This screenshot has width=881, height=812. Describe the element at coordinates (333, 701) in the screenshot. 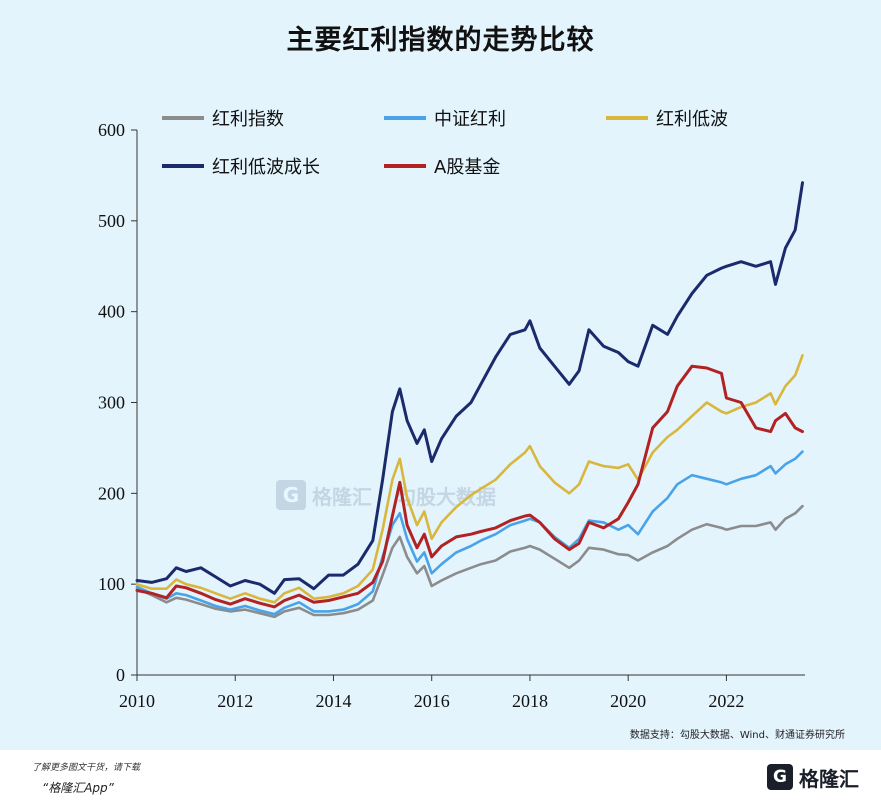

I see `x-tick-label: 2014` at that location.